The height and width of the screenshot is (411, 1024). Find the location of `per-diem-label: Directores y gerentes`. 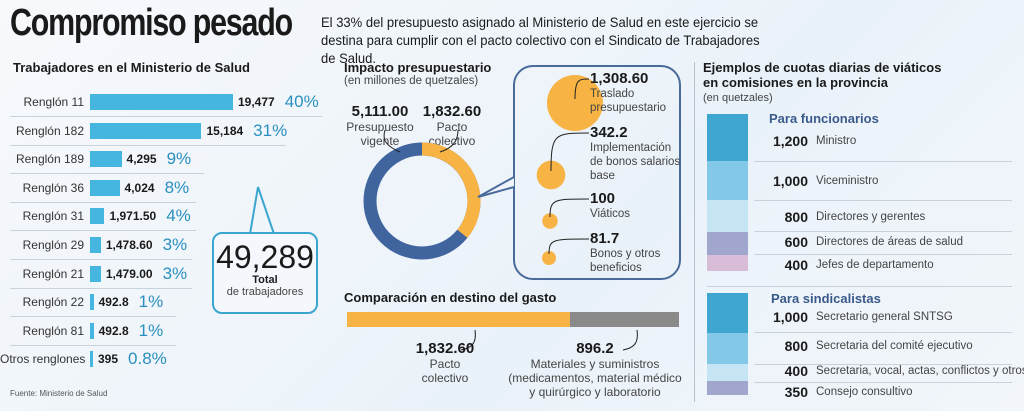

per-diem-label: Directores y gerentes is located at coordinates (871, 217).